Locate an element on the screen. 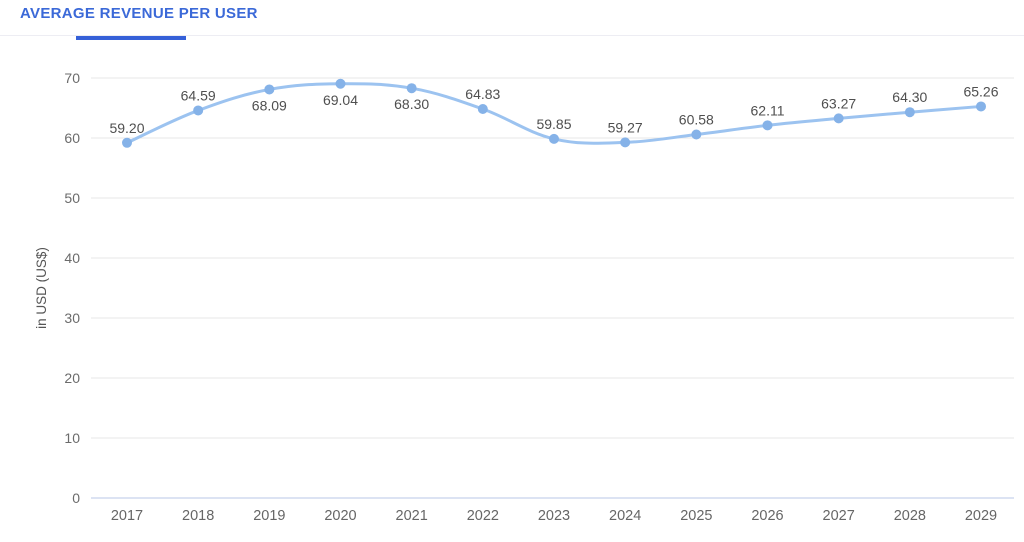  y-tick-label: 50 is located at coordinates (72, 198).